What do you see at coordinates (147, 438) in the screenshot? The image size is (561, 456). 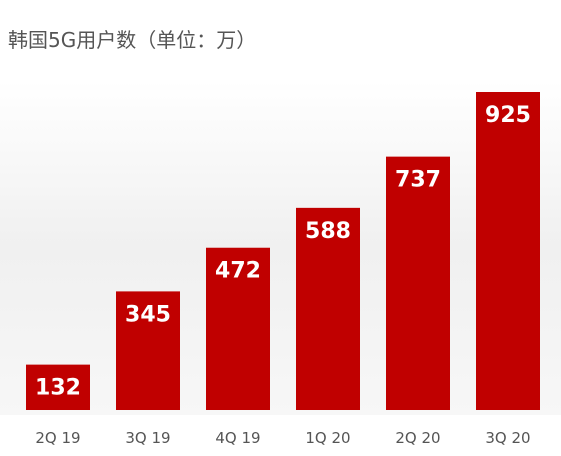 I see `x-tick-label: 3Q 19` at bounding box center [147, 438].